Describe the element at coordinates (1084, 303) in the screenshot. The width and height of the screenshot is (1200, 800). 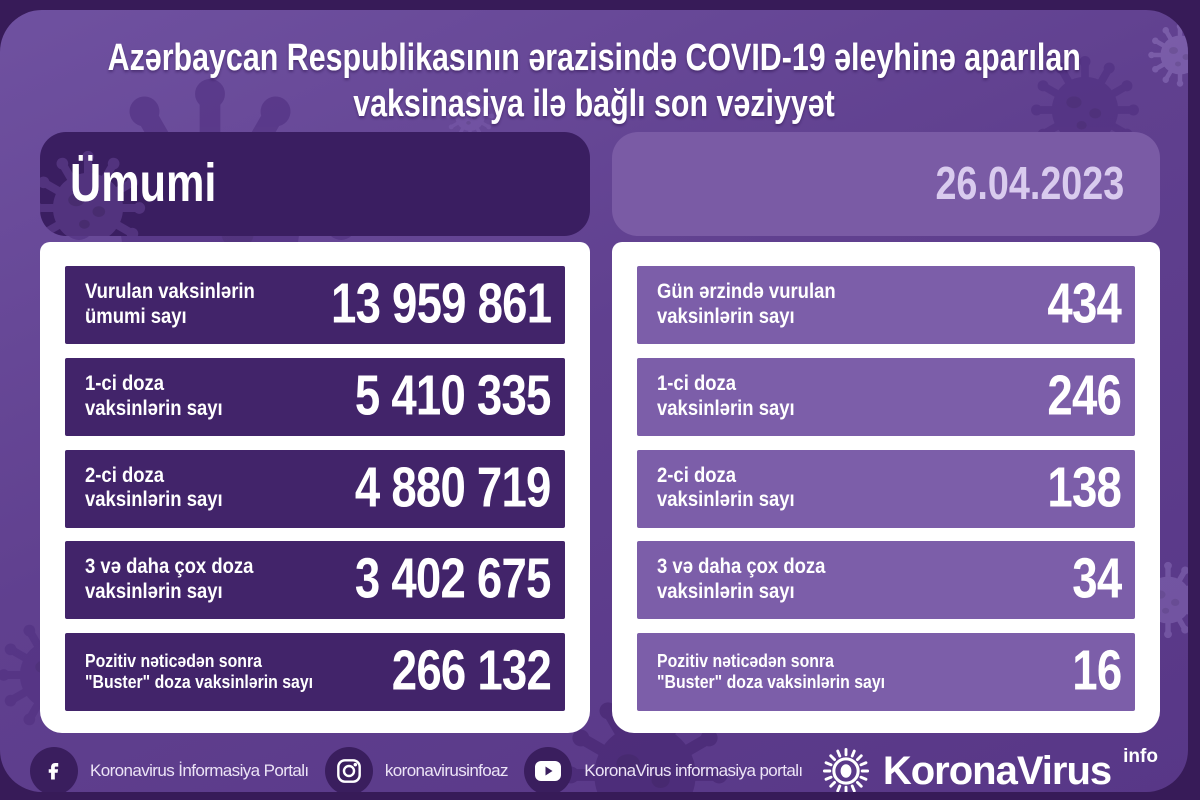
I see `stat-value: 434` at that location.